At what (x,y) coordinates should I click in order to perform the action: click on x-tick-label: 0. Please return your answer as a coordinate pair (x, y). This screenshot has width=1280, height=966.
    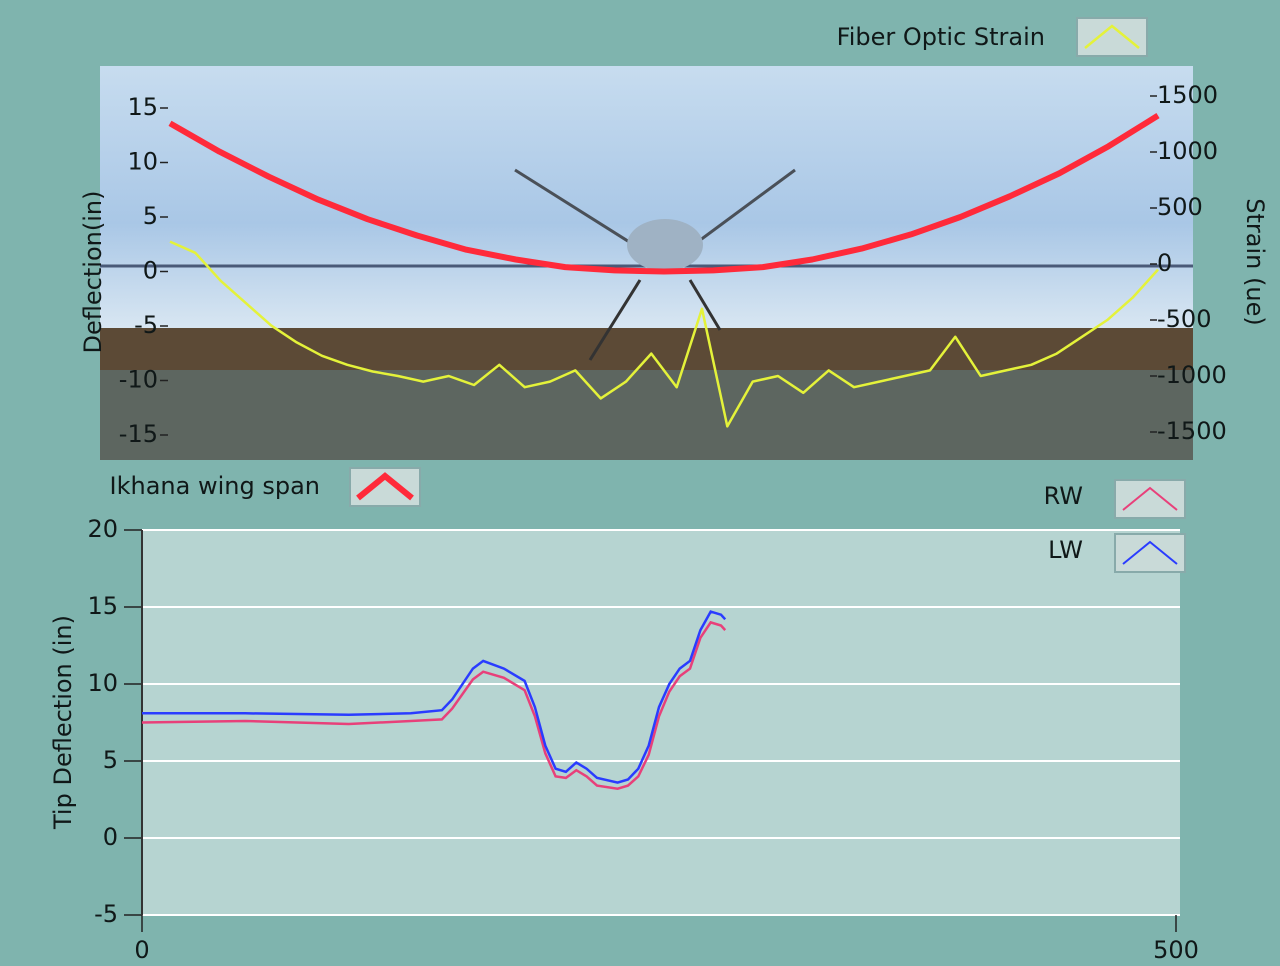
    Looking at the image, I should click on (141, 950).